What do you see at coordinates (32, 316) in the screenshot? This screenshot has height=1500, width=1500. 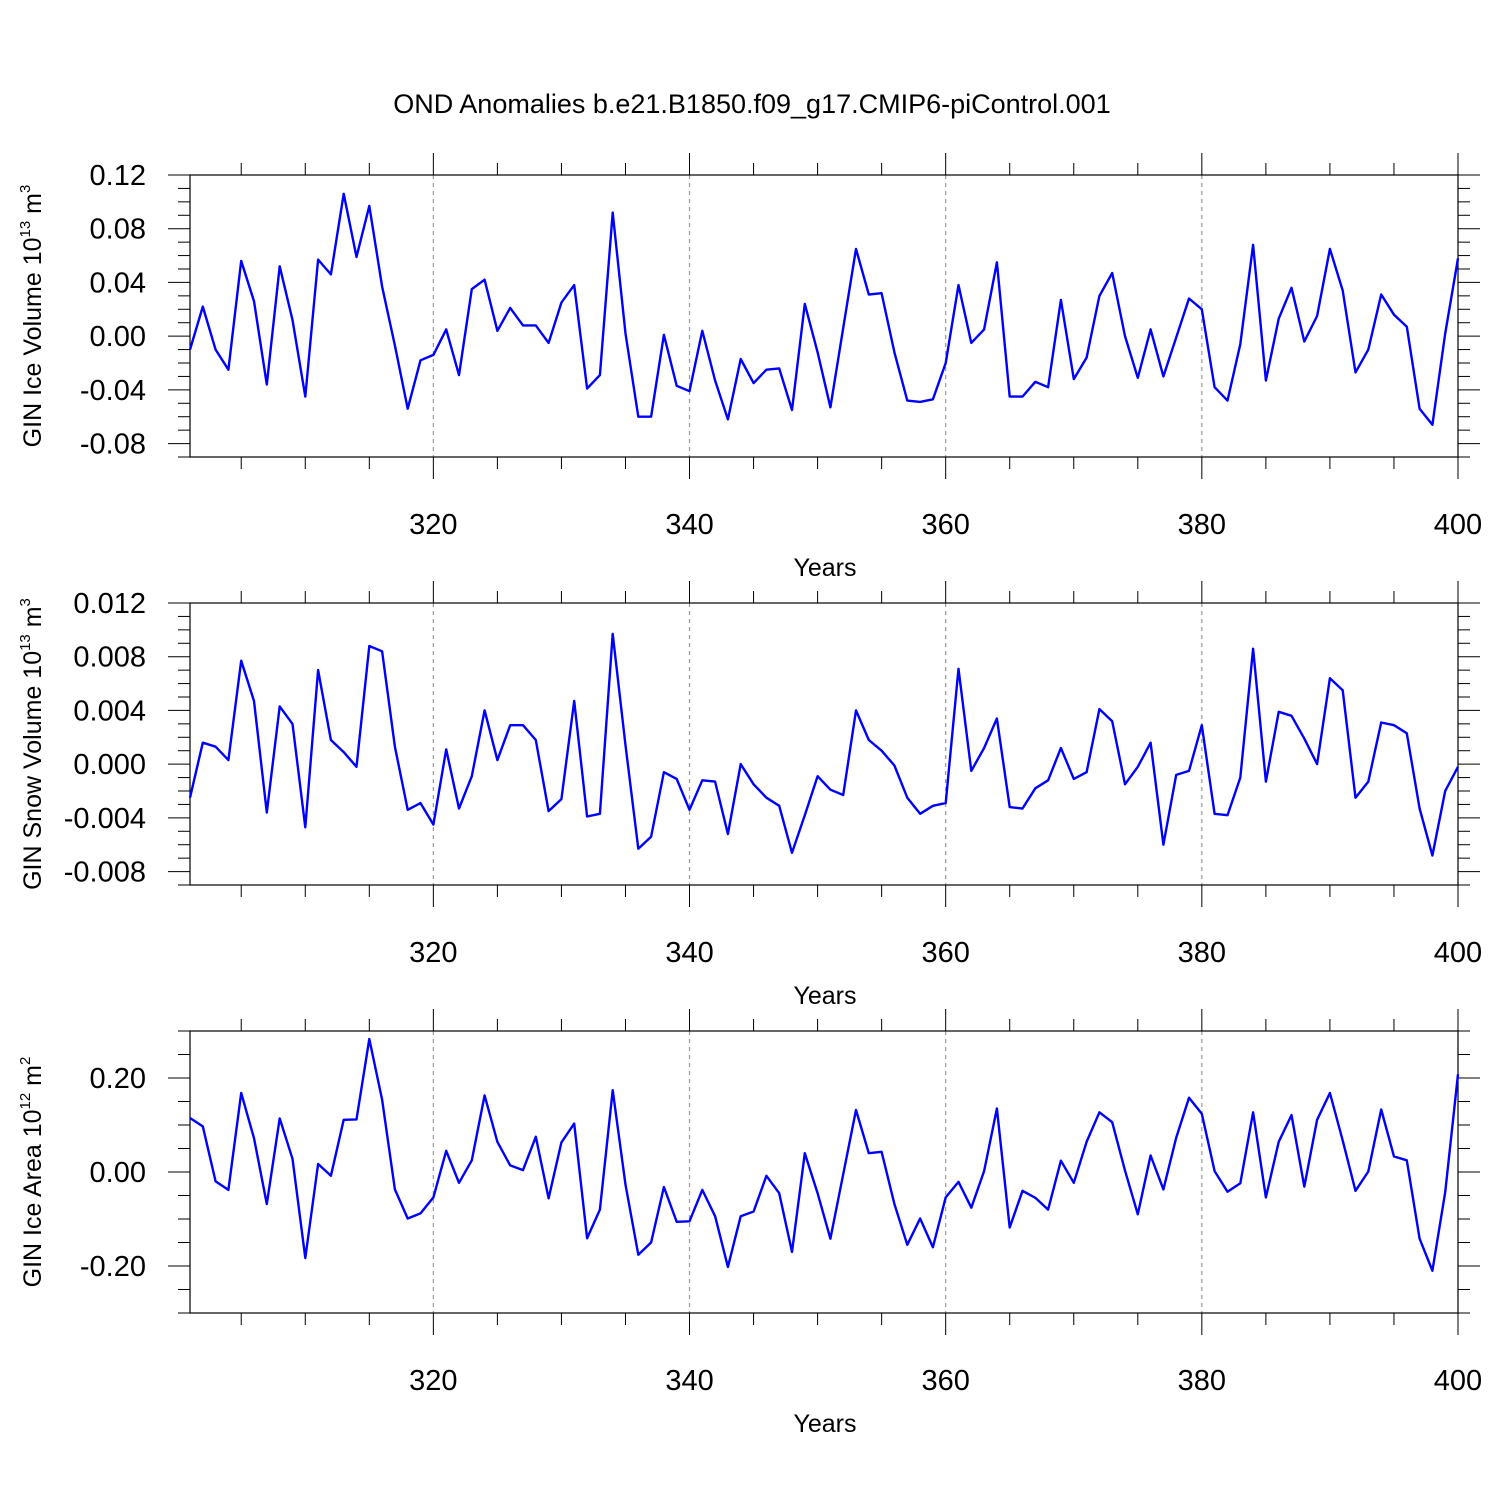 I see `y-axis-label: GIN Ice Volume 1013 m3` at bounding box center [32, 316].